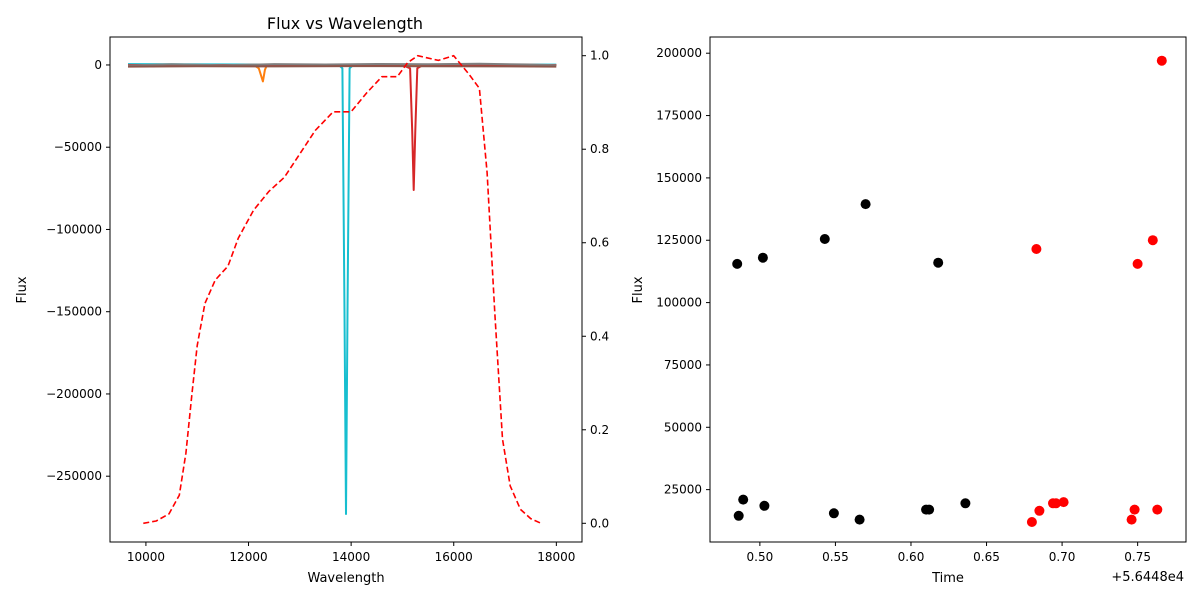  Describe the element at coordinates (74, 394) in the screenshot. I see `left-y-tick-label: −200000` at that location.